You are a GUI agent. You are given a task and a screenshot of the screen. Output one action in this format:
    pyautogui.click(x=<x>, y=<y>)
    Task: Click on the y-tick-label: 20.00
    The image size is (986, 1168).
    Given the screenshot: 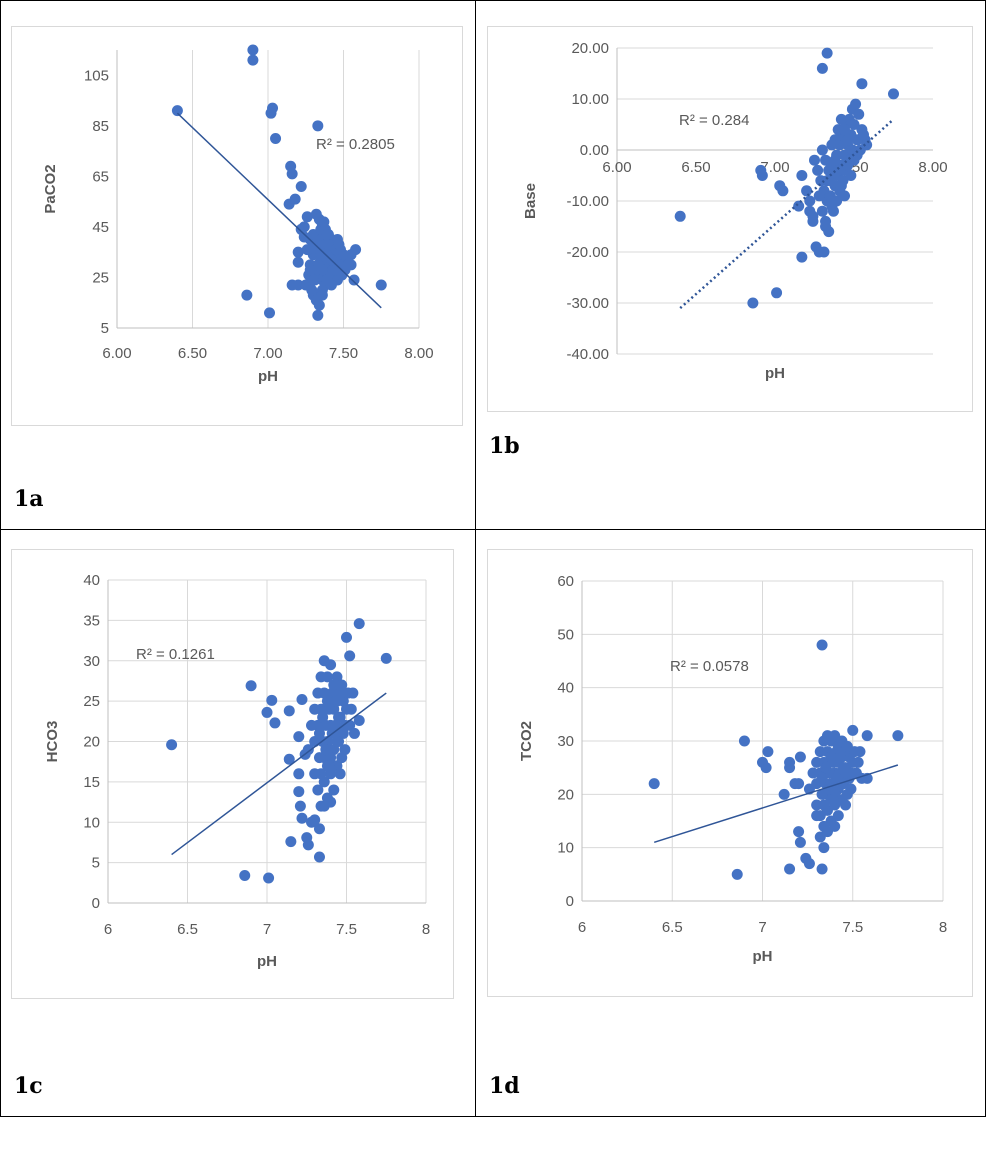 What is the action you would take?
    pyautogui.click(x=590, y=48)
    